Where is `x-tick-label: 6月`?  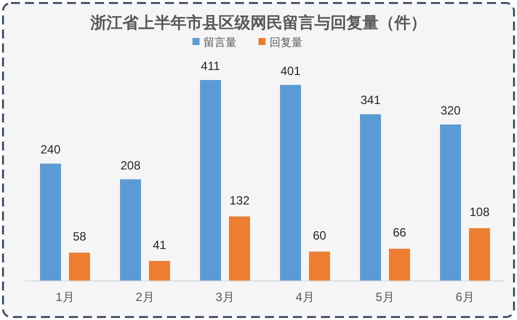
x-tick-label: 6月 is located at coordinates (465, 297).